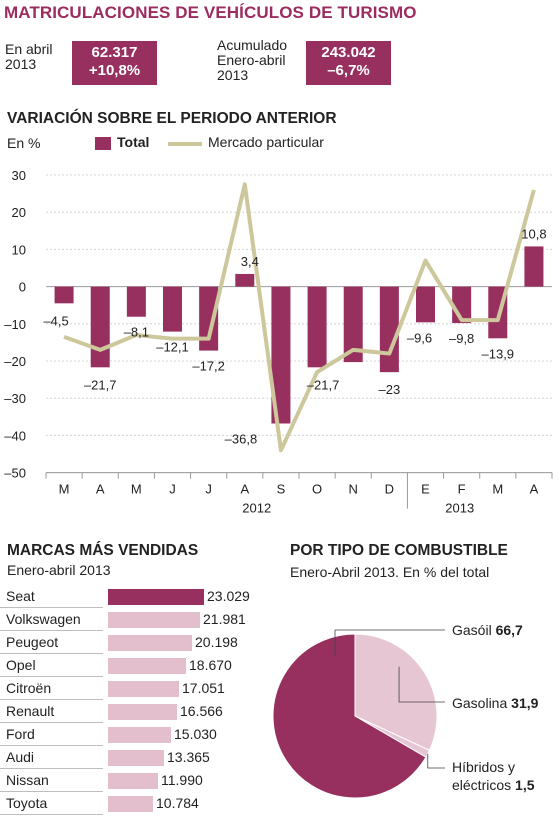  What do you see at coordinates (195, 734) in the screenshot?
I see `brand-value: 15.030` at bounding box center [195, 734].